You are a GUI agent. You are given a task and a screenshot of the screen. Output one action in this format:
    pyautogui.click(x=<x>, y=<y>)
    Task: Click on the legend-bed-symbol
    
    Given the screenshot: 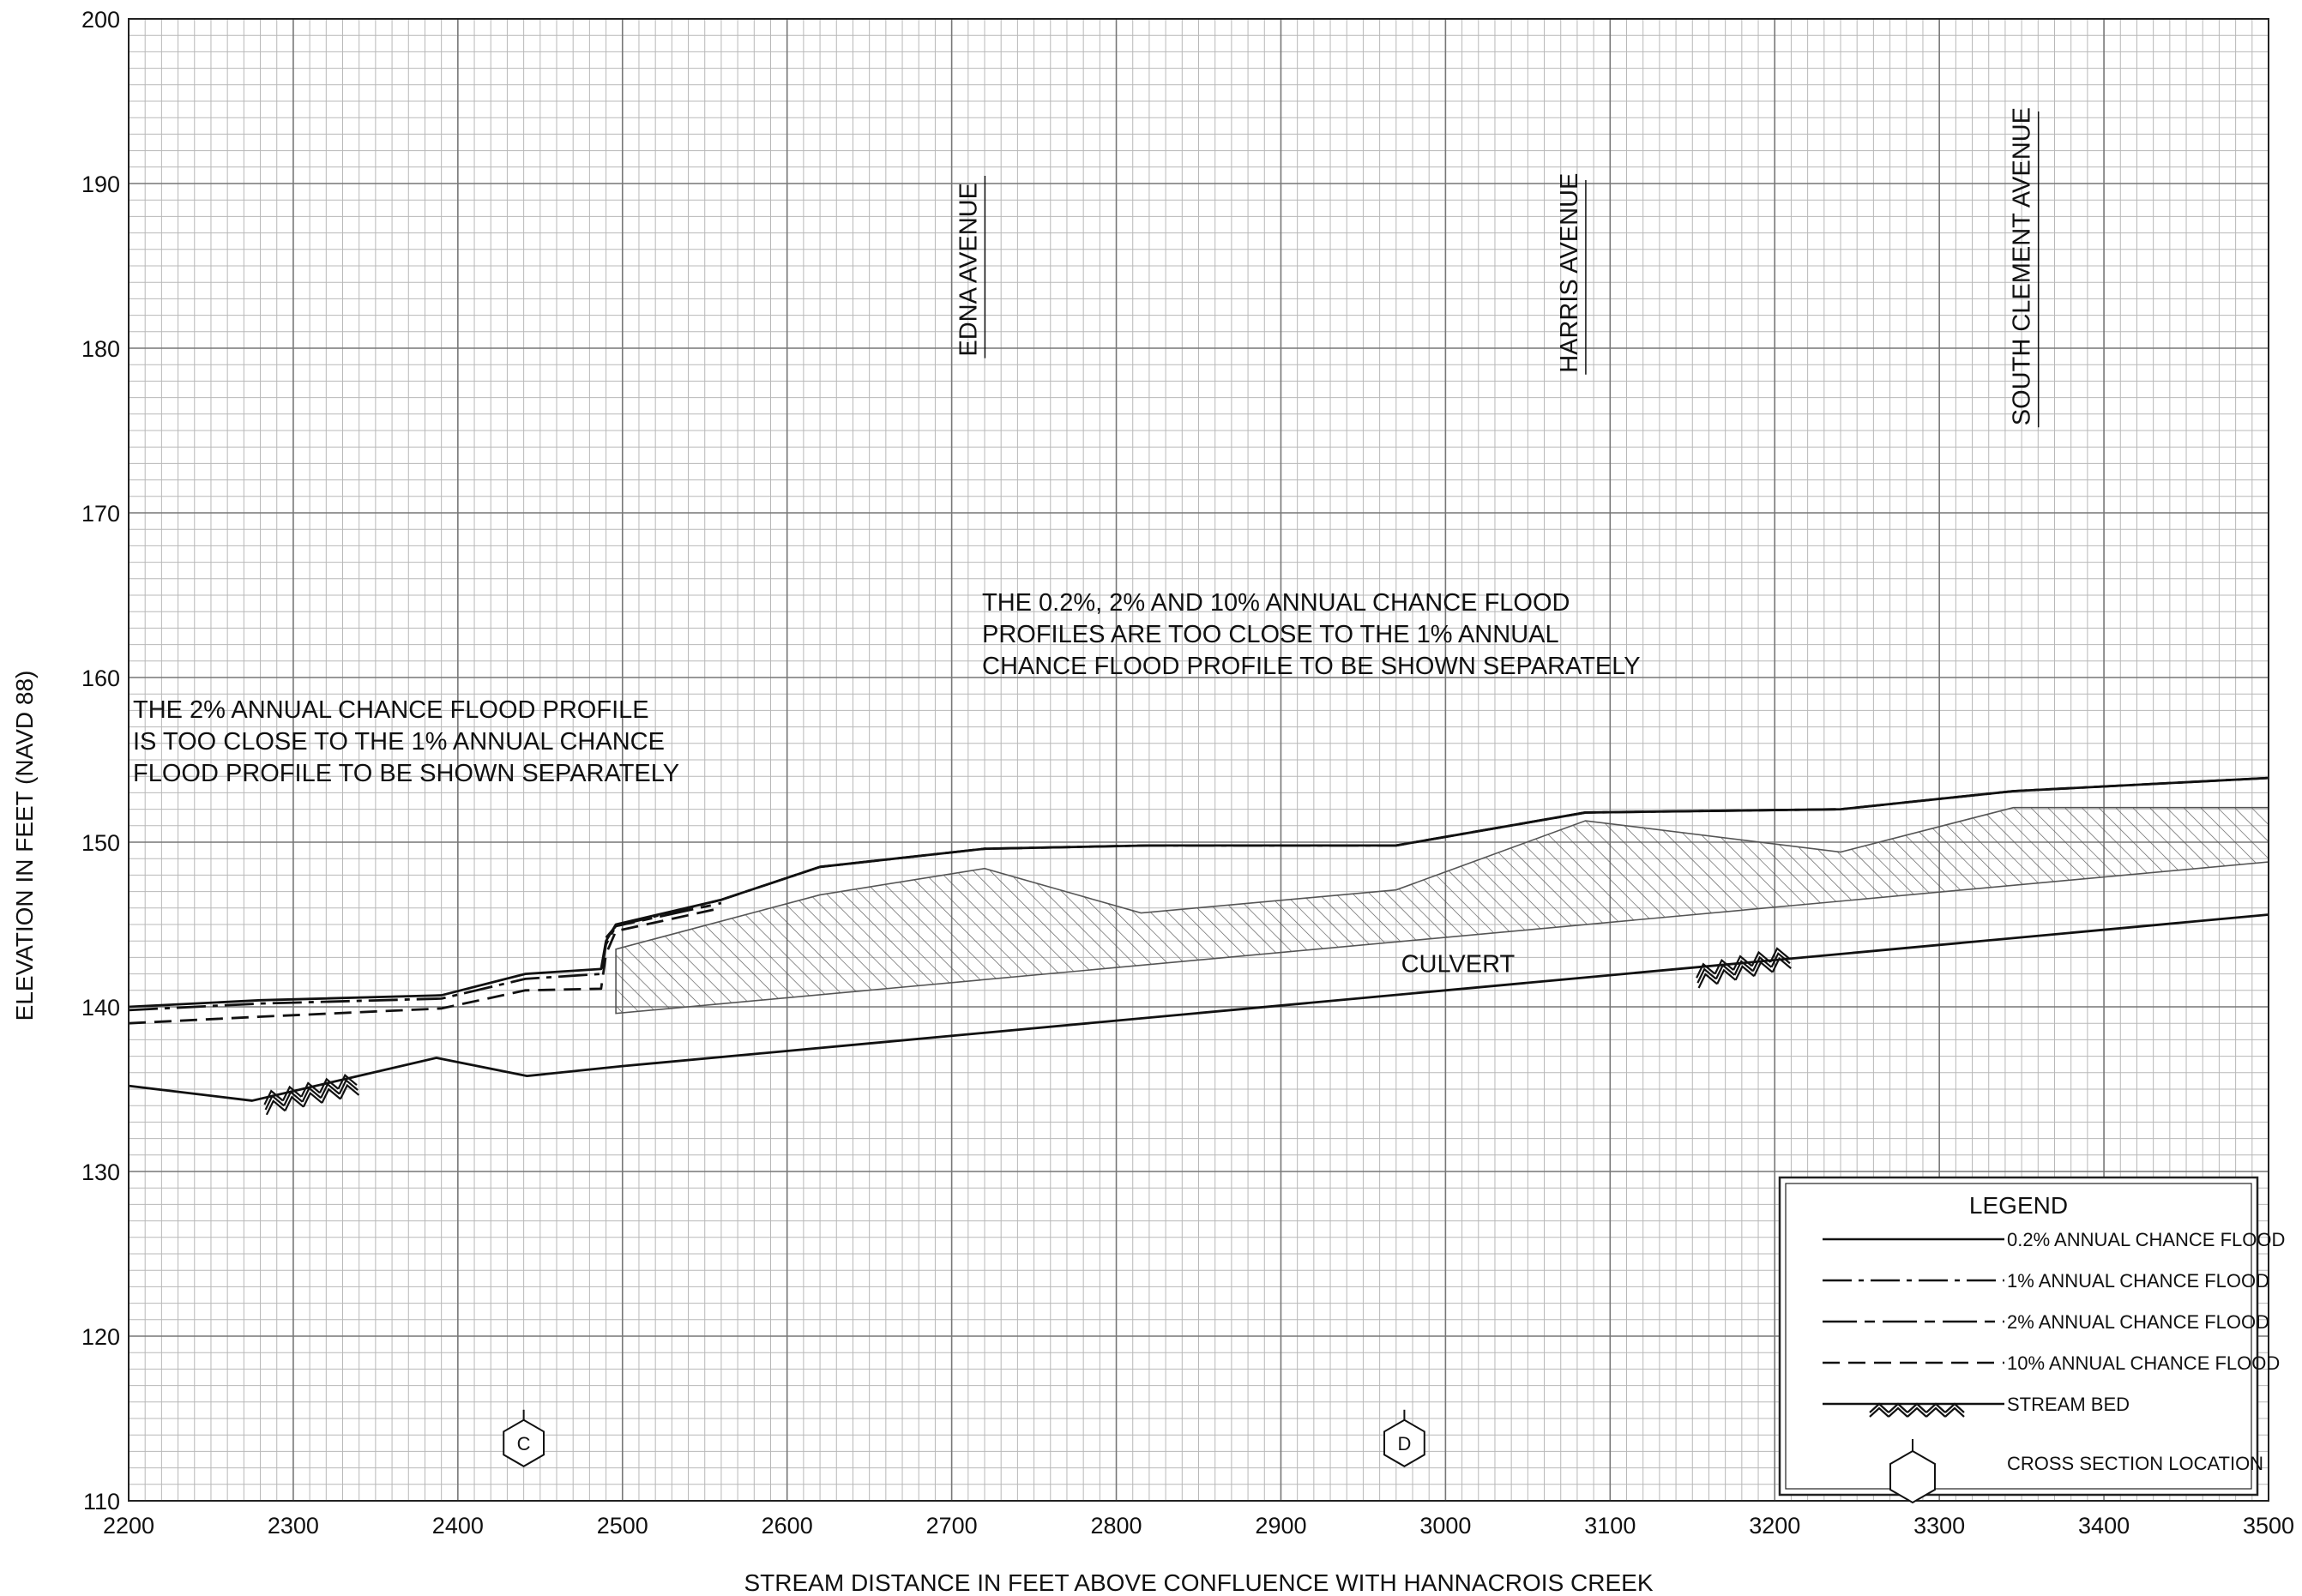 What is the action you would take?
    pyautogui.click(x=1917, y=1410)
    